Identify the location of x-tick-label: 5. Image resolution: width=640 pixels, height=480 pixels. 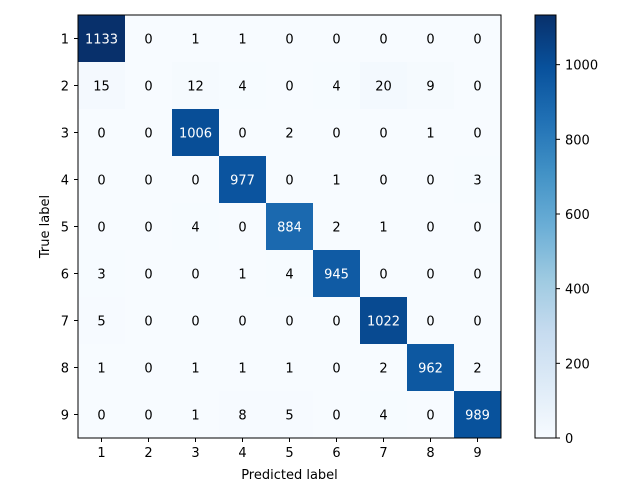
(289, 453).